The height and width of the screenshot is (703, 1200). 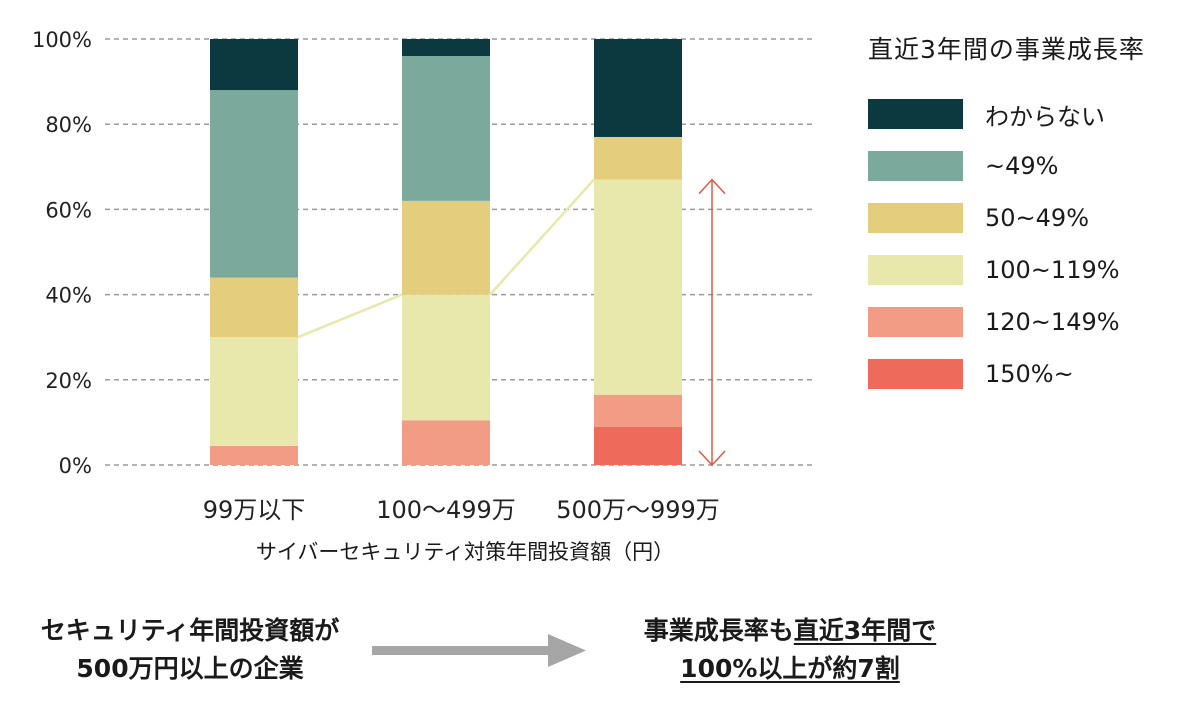 What do you see at coordinates (1052, 270) in the screenshot?
I see `legend-label: 100~119%` at bounding box center [1052, 270].